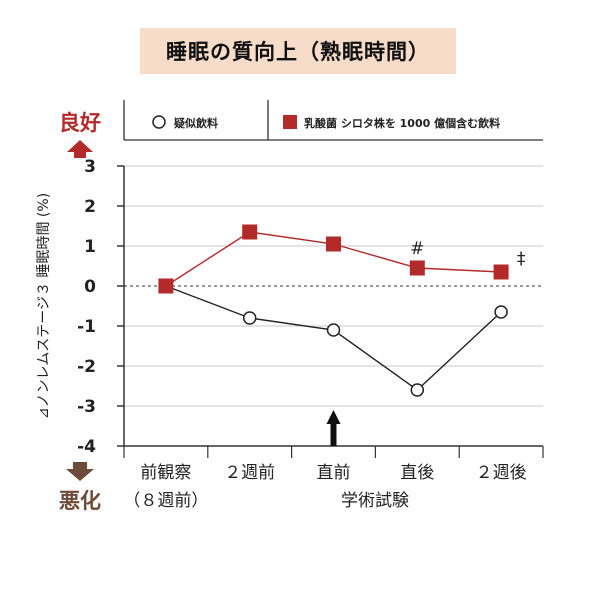  What do you see at coordinates (290, 122) in the screenshot?
I see `legend-marker-active` at bounding box center [290, 122].